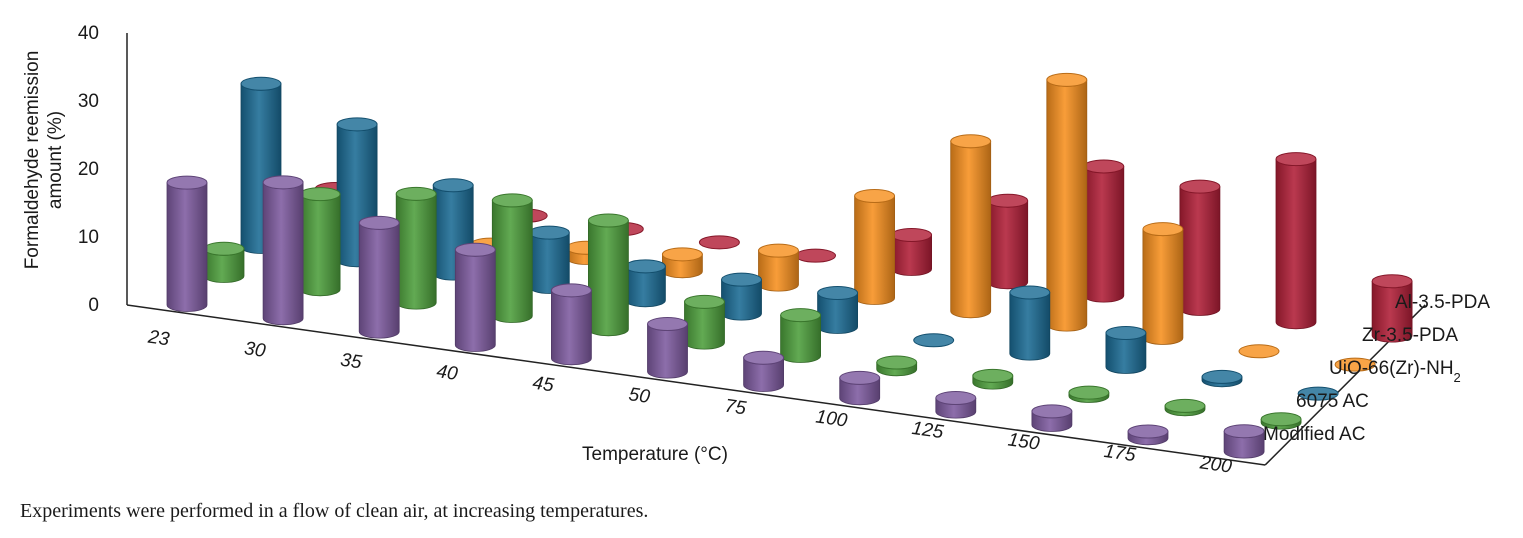 The width and height of the screenshot is (1523, 538). Describe the element at coordinates (1024, 441) in the screenshot. I see `x-tick-label-150: 150` at that location.